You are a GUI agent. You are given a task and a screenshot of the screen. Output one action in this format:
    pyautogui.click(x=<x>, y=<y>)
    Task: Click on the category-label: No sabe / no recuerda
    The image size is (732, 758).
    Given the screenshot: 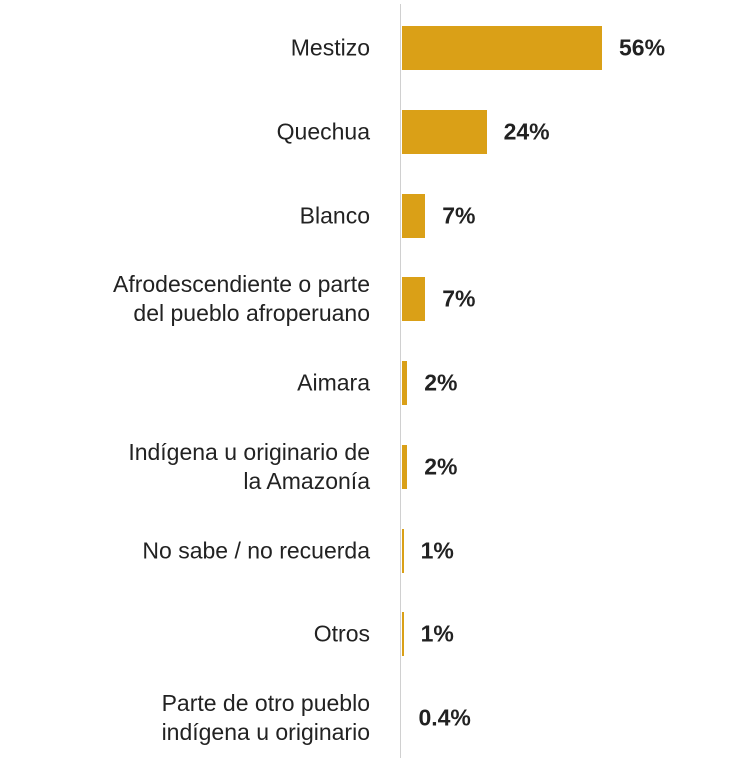 What is the action you would take?
    pyautogui.click(x=256, y=550)
    